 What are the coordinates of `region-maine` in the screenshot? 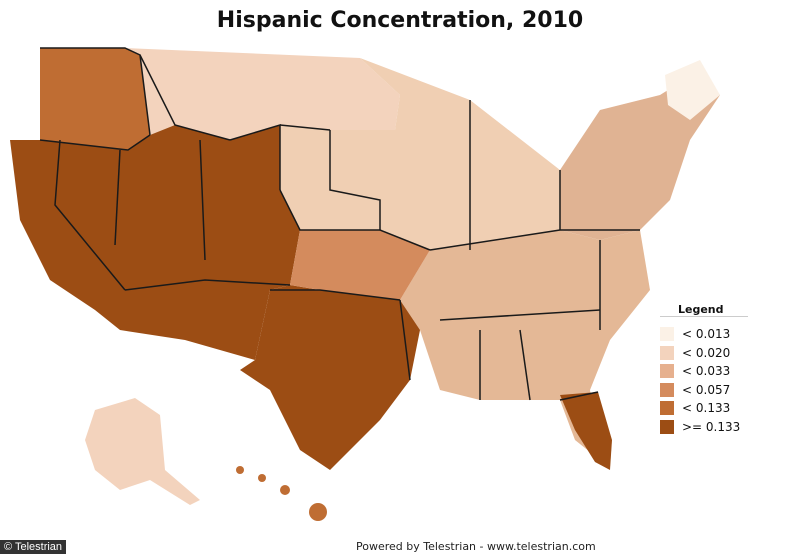 It's located at (692, 90).